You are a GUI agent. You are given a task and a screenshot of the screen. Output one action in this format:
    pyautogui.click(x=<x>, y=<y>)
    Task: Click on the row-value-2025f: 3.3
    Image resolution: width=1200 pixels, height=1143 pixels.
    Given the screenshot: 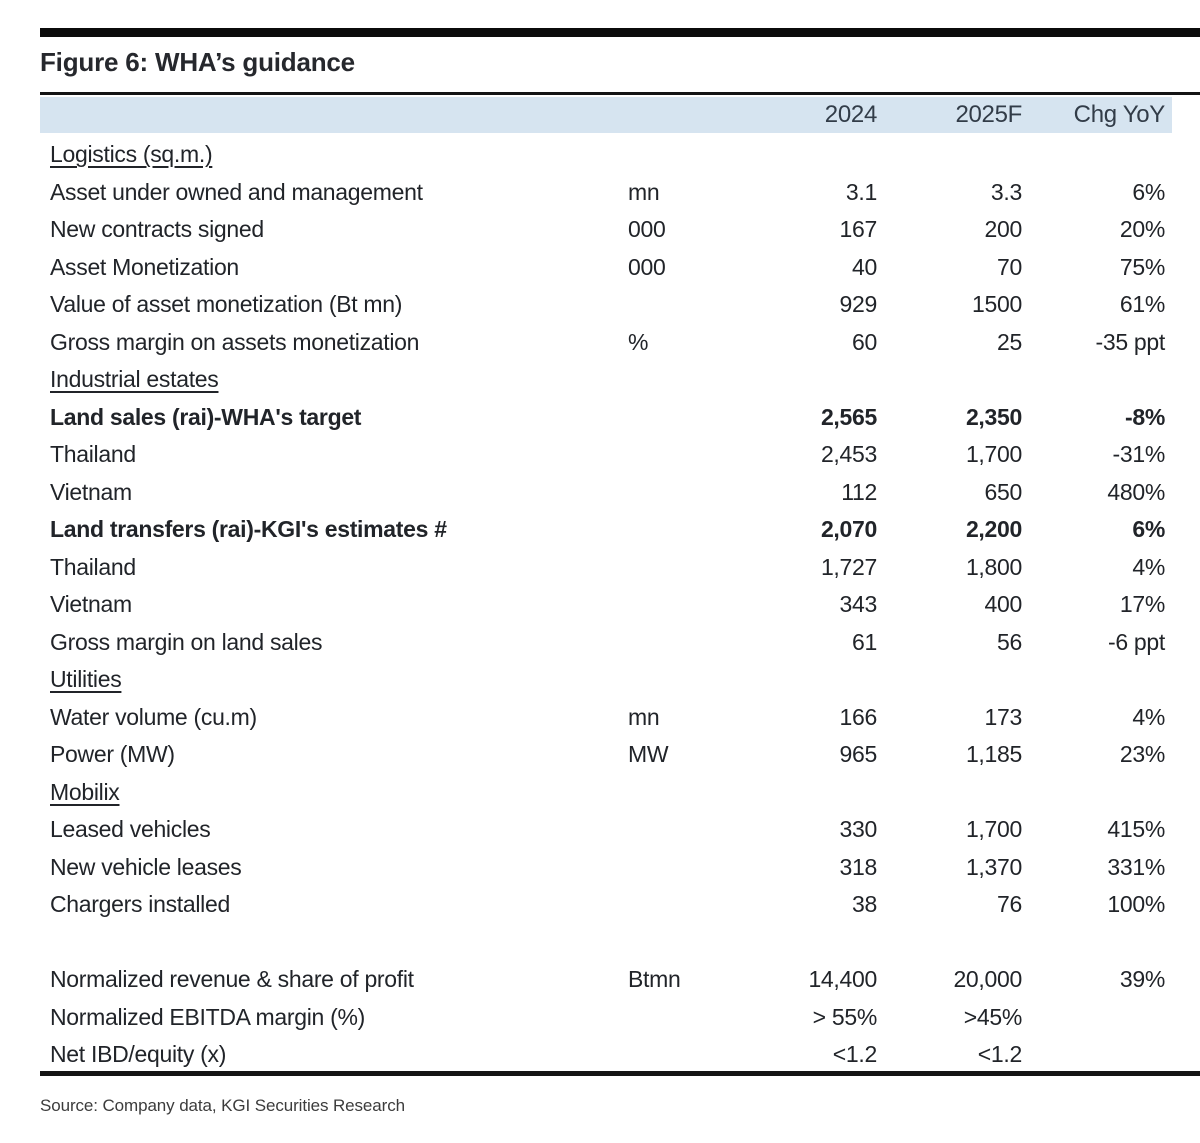 What is the action you would take?
    pyautogui.click(x=1006, y=191)
    